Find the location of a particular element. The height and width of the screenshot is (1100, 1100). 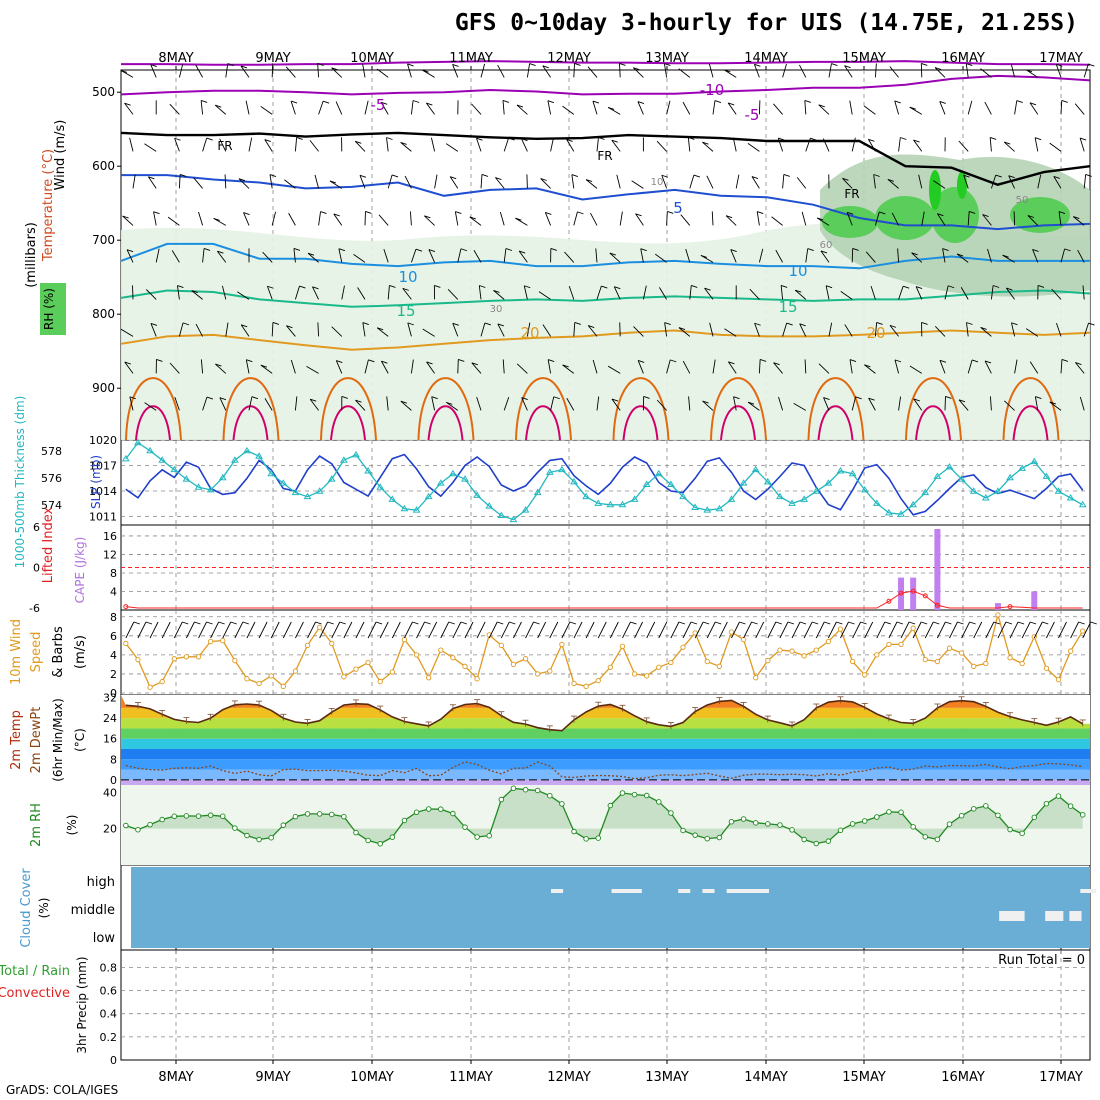

temp-band is located at coordinates (605, 723).